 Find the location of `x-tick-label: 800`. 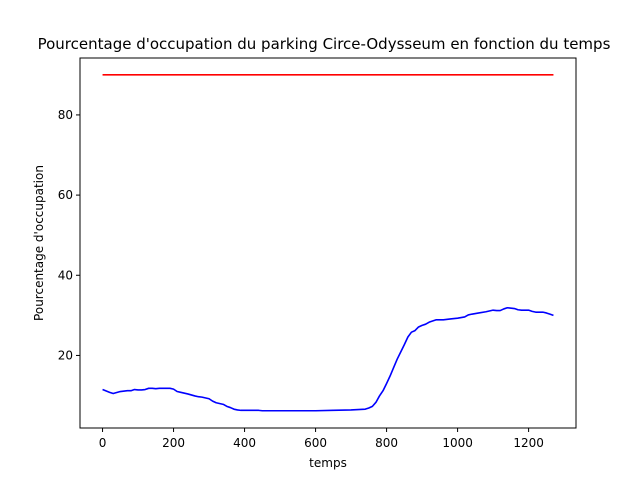

x-tick-label: 800 is located at coordinates (386, 443).